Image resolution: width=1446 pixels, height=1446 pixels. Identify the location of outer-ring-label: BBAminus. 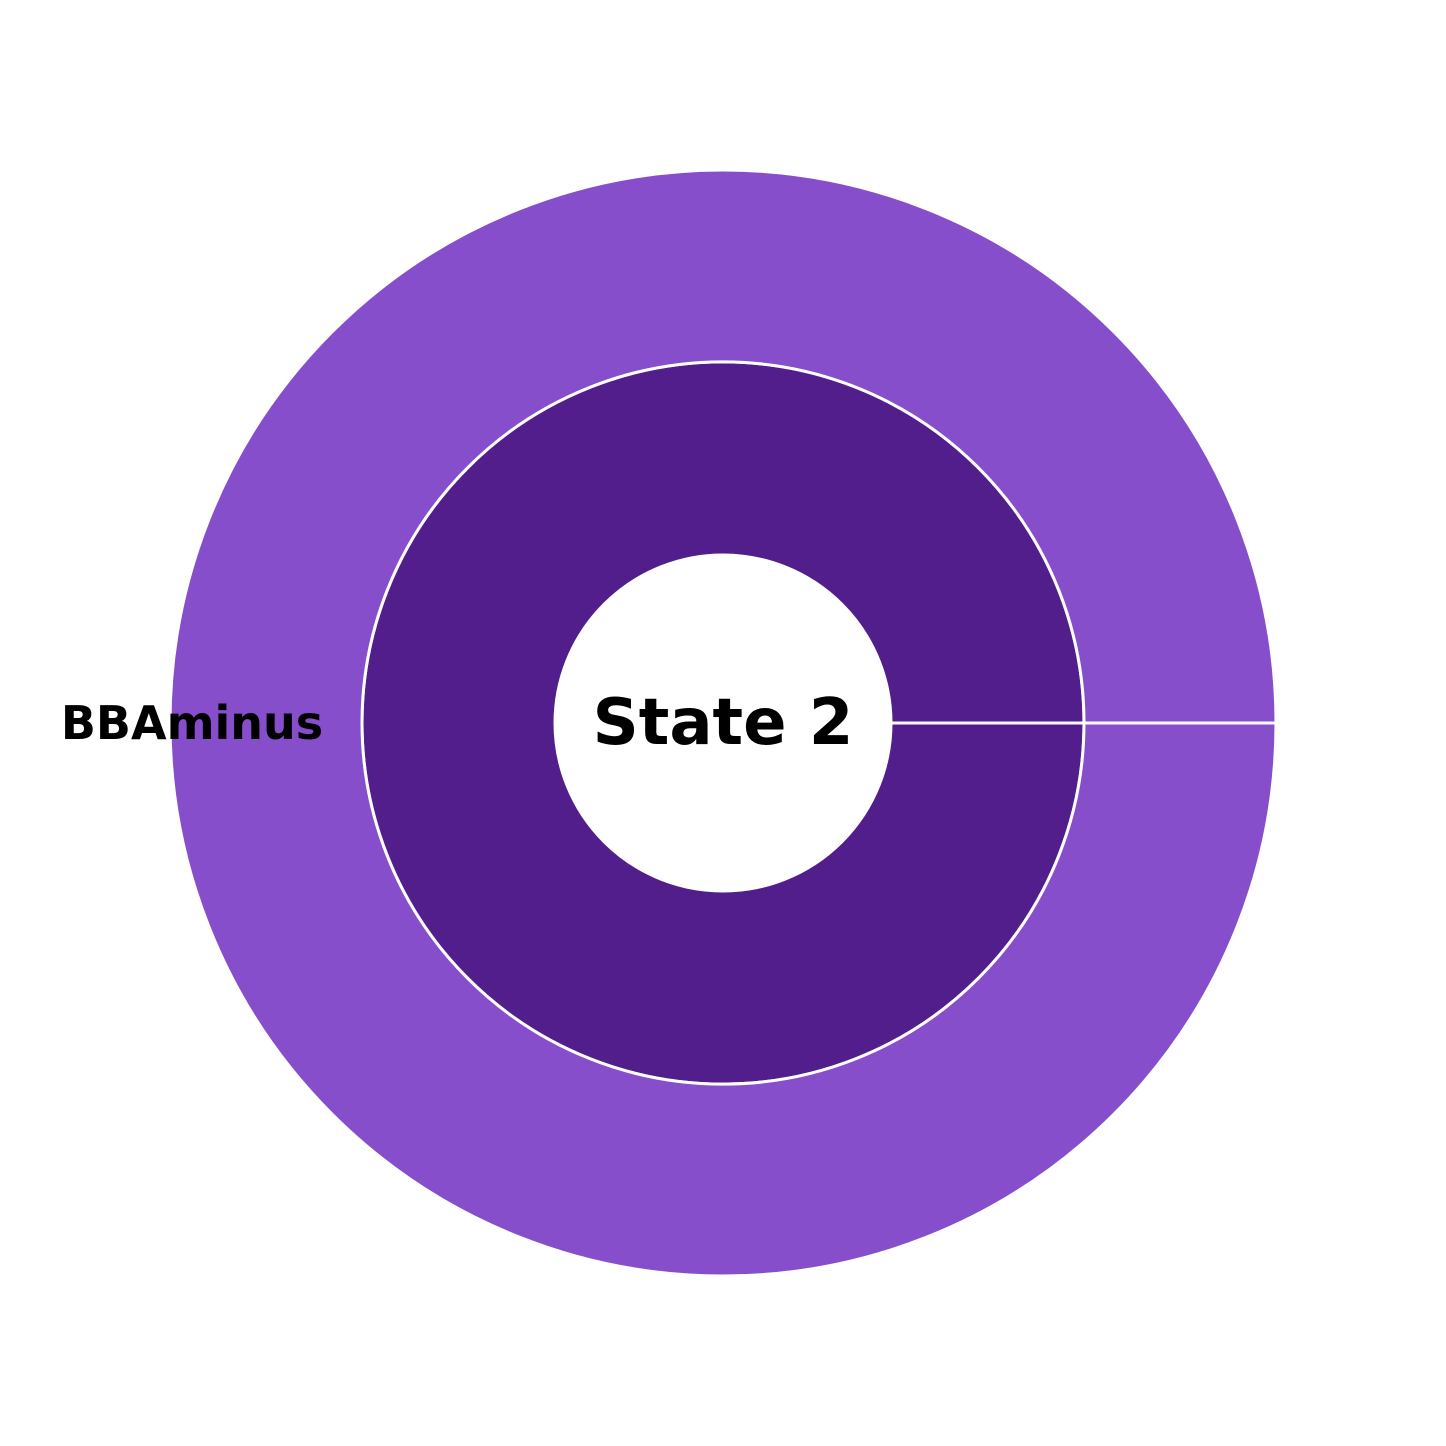
(192, 723).